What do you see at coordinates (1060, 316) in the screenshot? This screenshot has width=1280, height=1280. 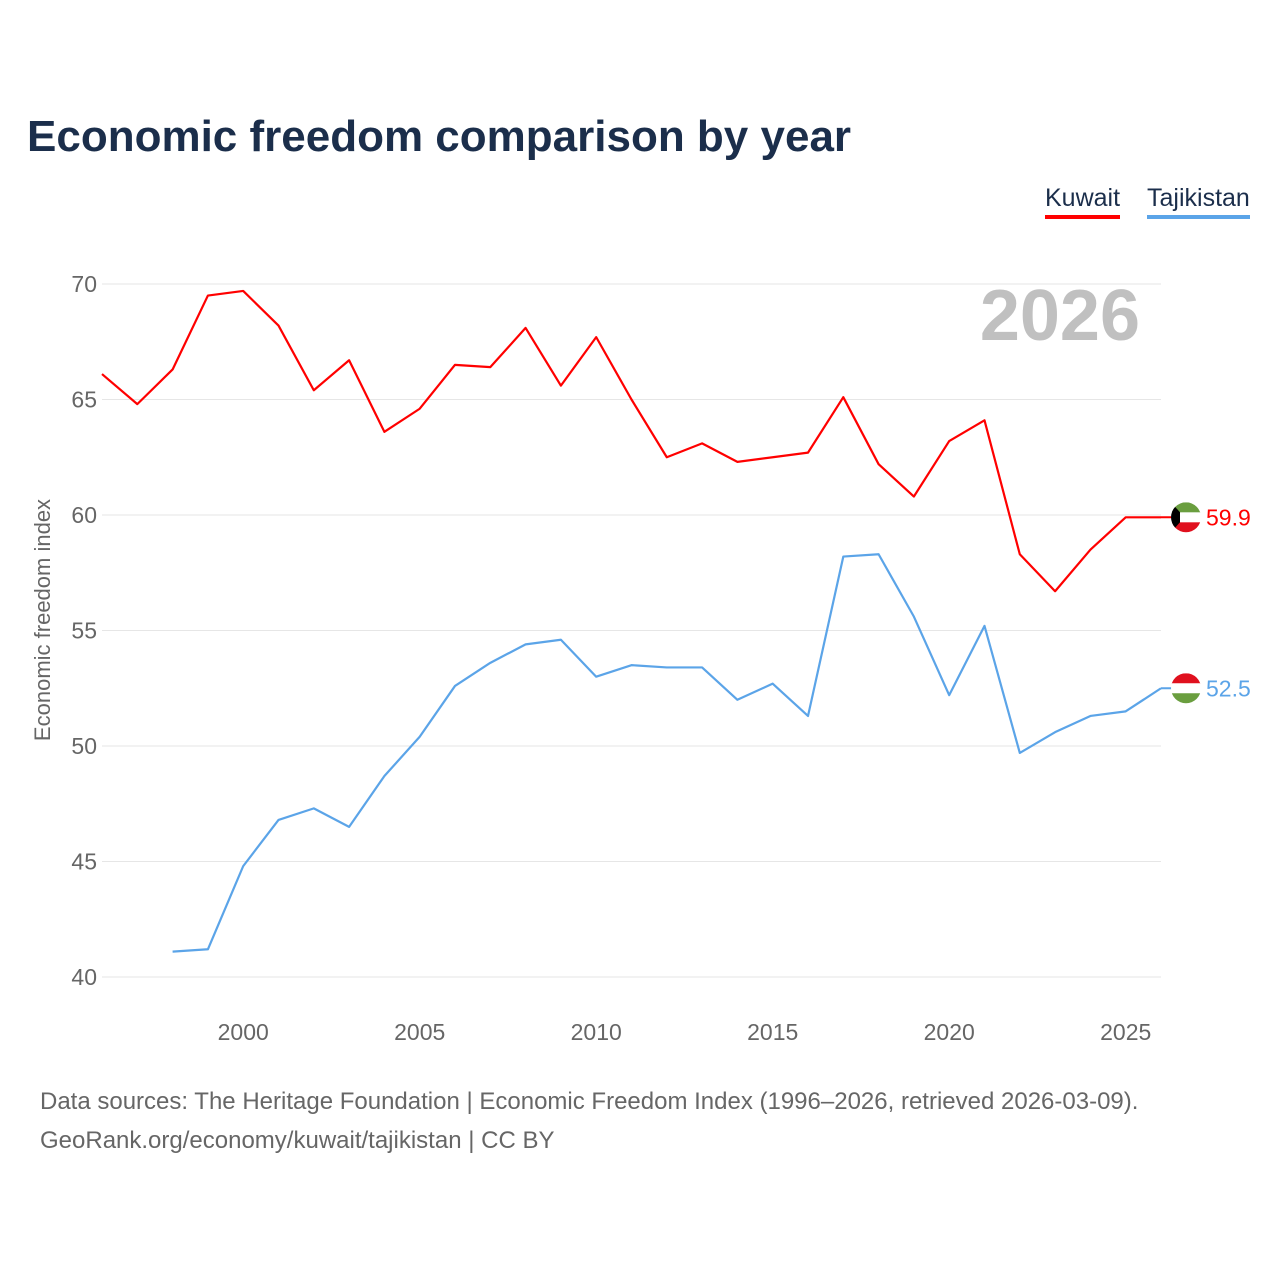 I see `year-watermark: 2026` at bounding box center [1060, 316].